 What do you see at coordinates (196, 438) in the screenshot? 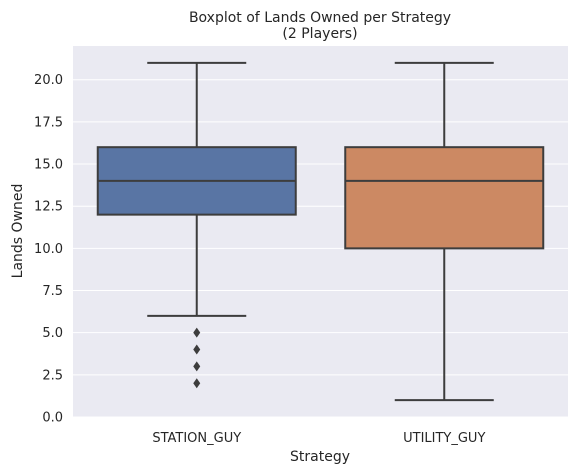
I see `x-tick-label: STATION_GUY` at bounding box center [196, 438].